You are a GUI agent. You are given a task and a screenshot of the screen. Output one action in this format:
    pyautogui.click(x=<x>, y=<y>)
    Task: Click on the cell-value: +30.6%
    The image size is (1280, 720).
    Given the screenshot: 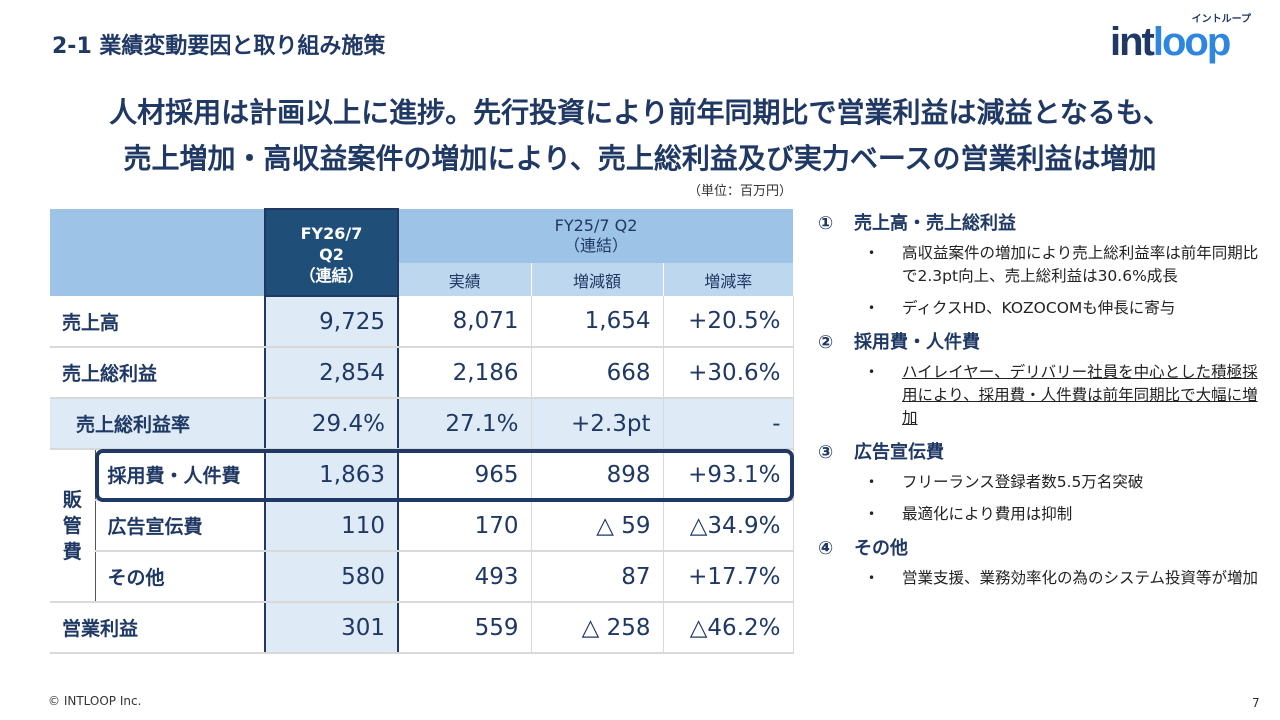 What is the action you would take?
    pyautogui.click(x=728, y=373)
    